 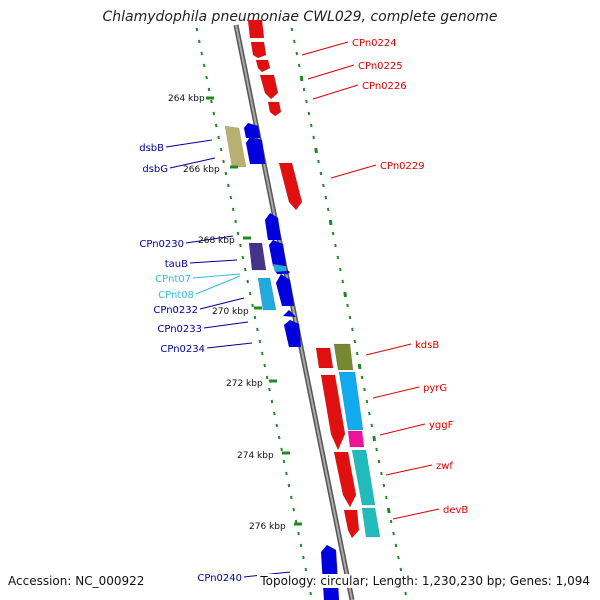 I want to click on gene-label-right: CPn0229, so click(x=402, y=166).